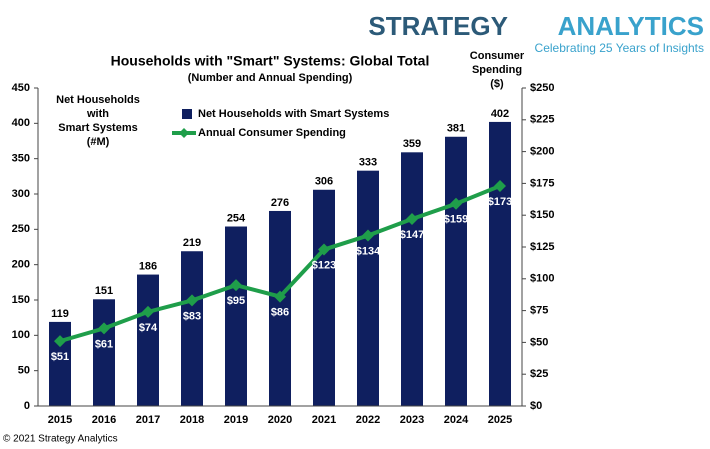  What do you see at coordinates (187, 114) in the screenshot?
I see `legend-swatch` at bounding box center [187, 114].